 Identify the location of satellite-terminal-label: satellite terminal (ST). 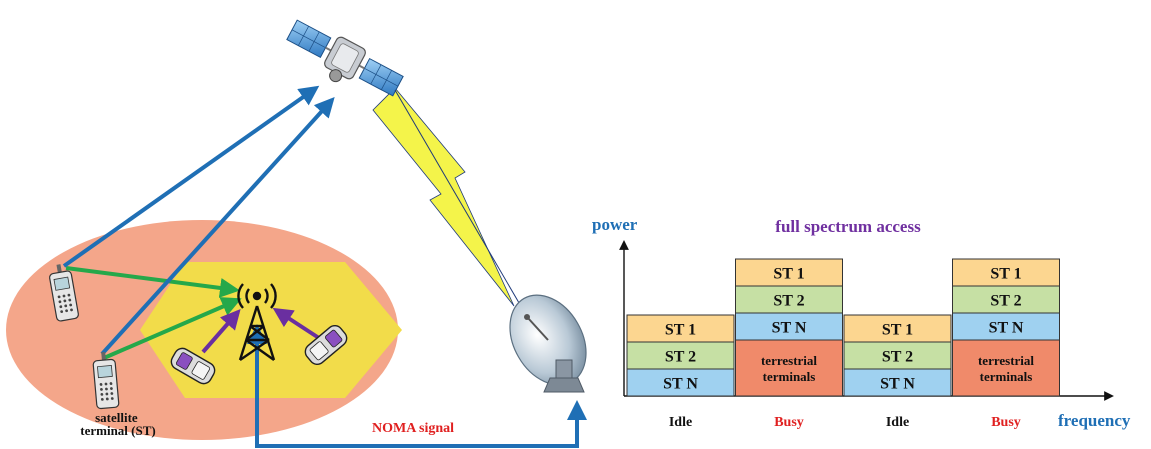
(117, 424).